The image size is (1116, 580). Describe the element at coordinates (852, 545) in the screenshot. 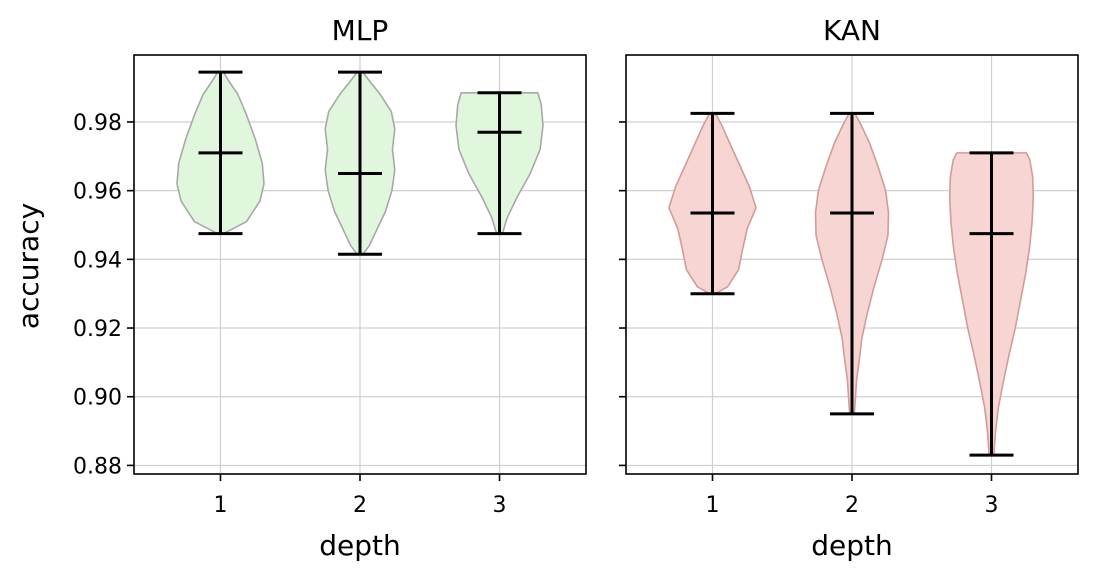

I see `x-axis-label-kan: depth` at that location.